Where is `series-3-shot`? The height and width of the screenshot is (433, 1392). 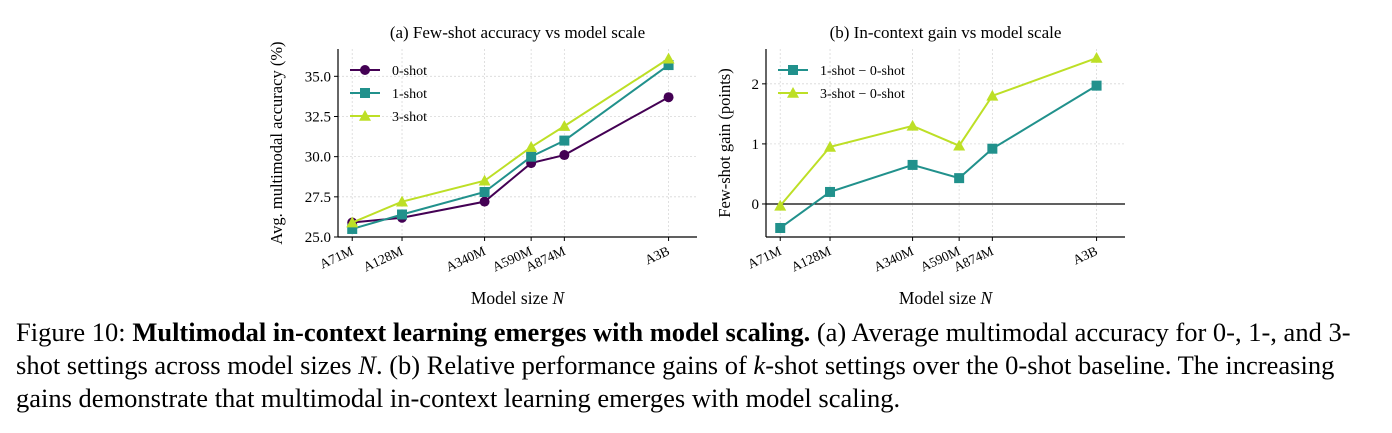
series-3-shot is located at coordinates (510, 140).